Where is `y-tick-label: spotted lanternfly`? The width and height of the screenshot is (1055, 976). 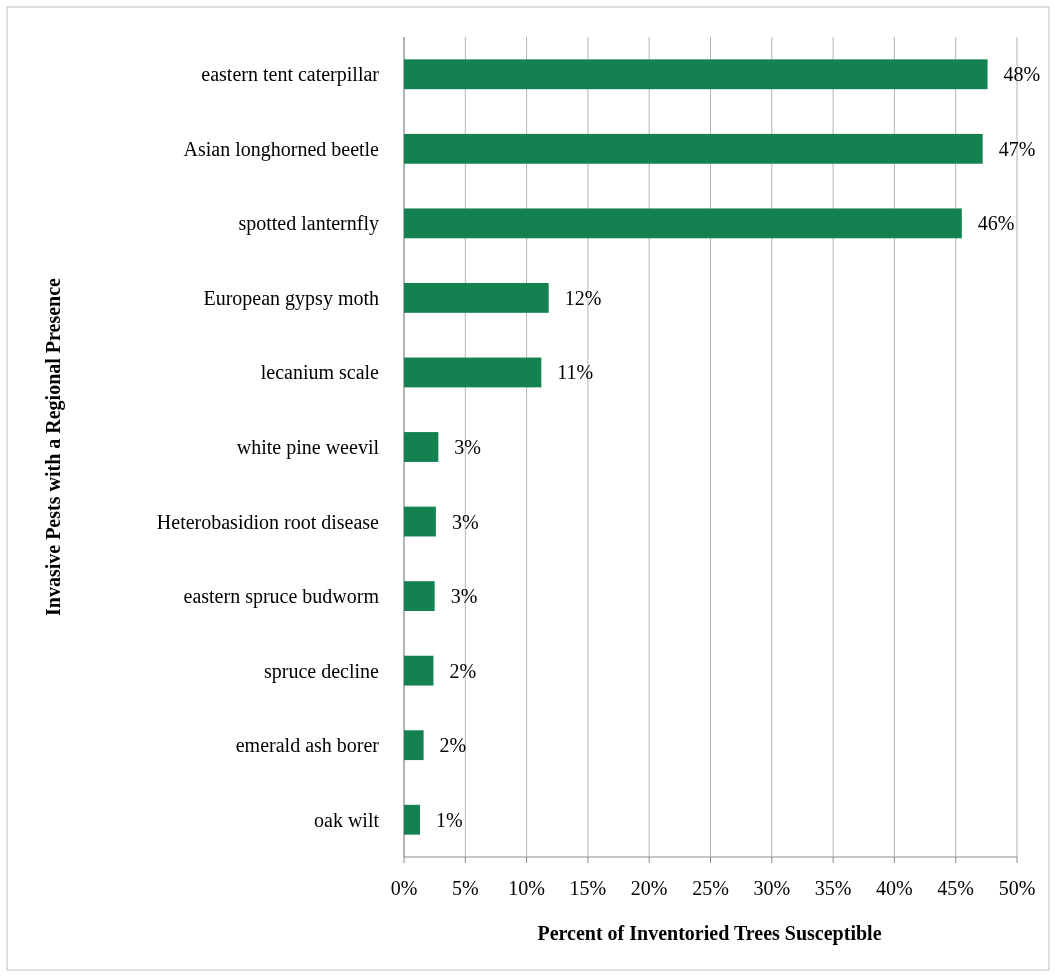
y-tick-label: spotted lanternfly is located at coordinates (308, 224).